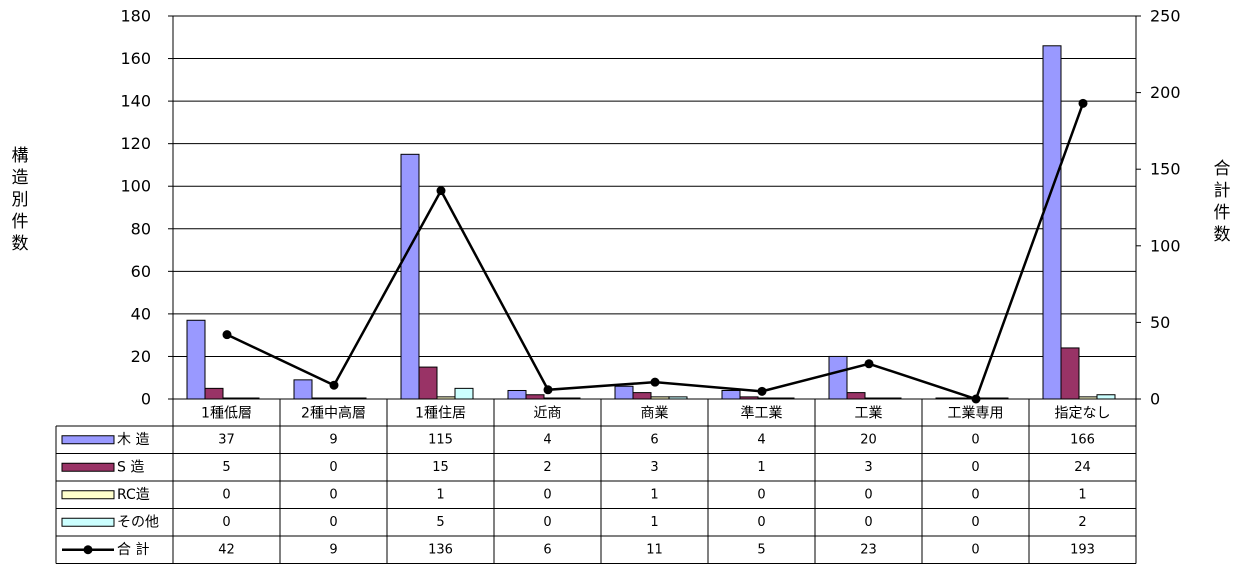  I want to click on axis-label-char: 造, so click(20, 178).